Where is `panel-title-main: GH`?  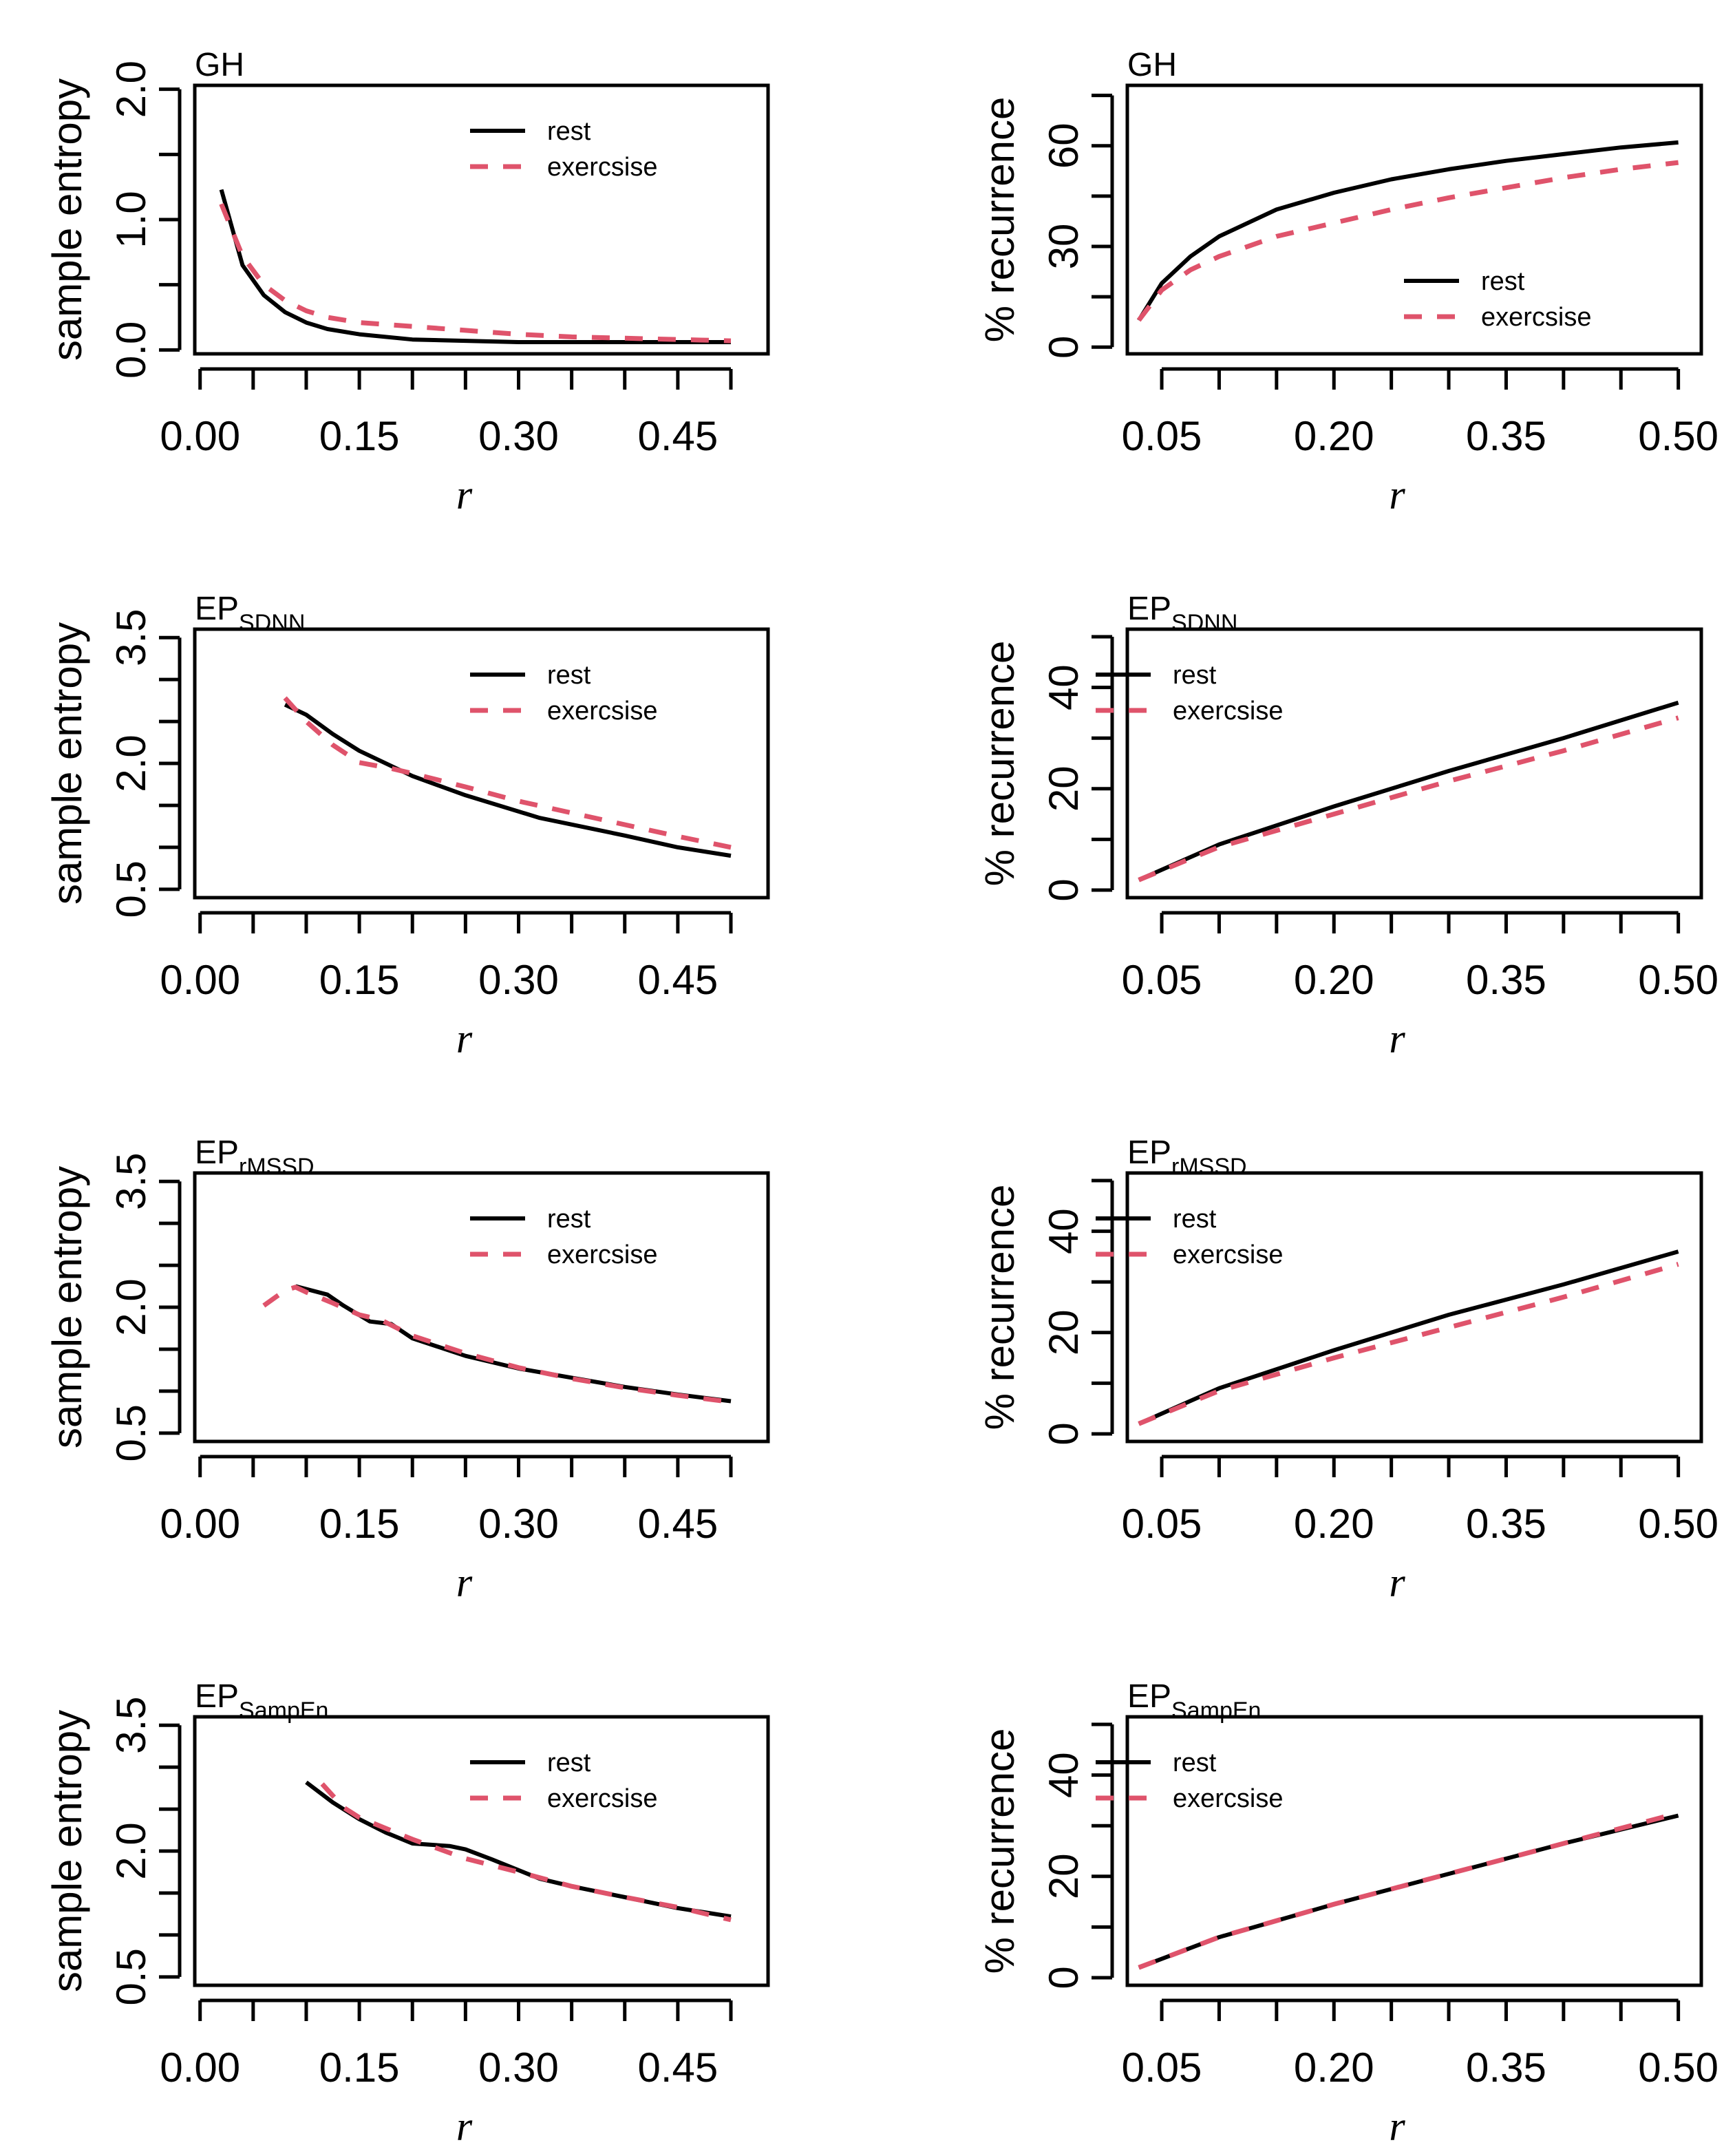
panel-title-main: GH is located at coordinates (219, 65).